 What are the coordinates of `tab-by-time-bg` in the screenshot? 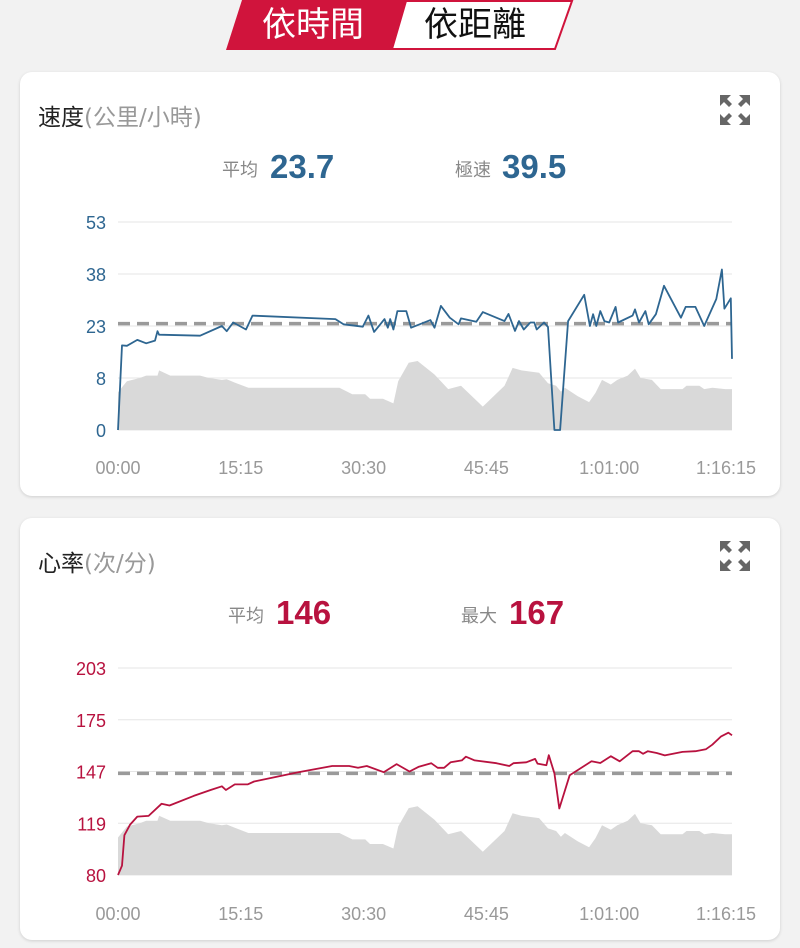 It's located at (318, 25).